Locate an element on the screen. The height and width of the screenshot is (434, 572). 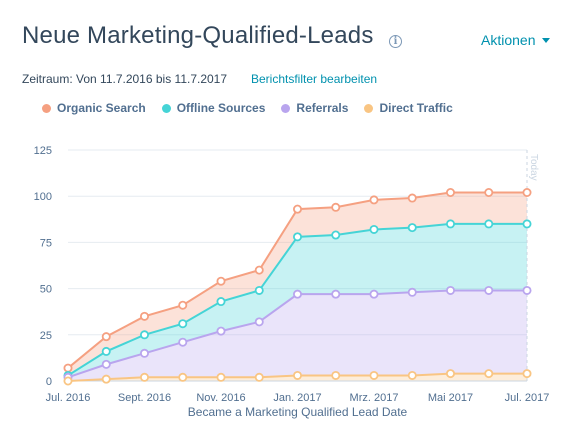
info-icon: i is located at coordinates (395, 41).